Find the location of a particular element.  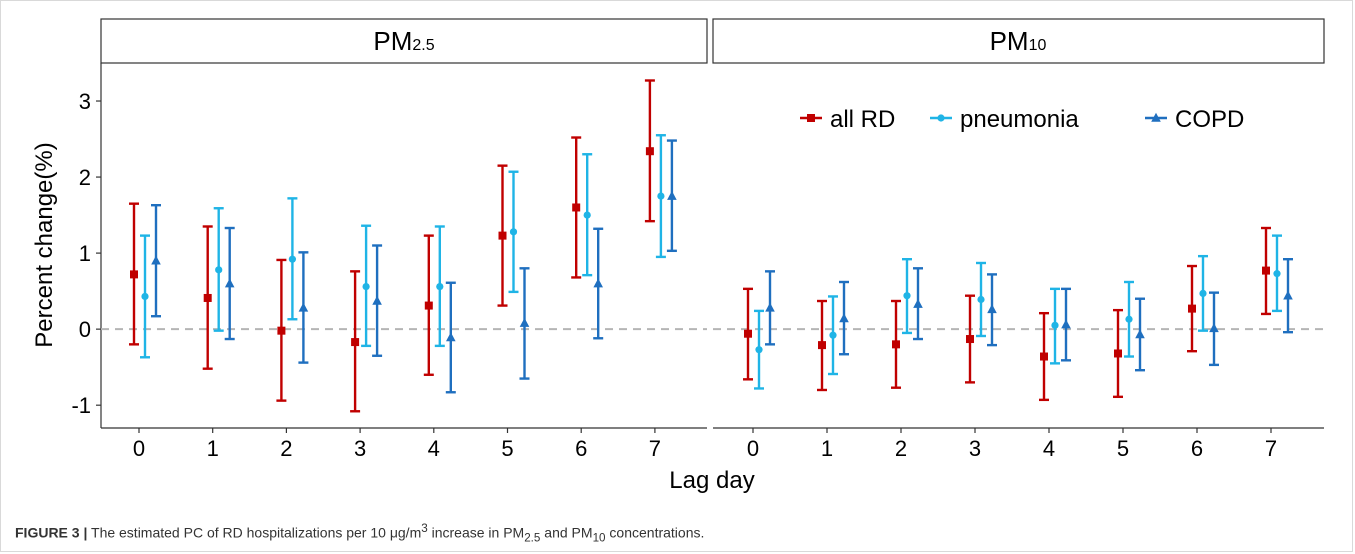

y-axis-title: Percent change(%) is located at coordinates (44, 244).